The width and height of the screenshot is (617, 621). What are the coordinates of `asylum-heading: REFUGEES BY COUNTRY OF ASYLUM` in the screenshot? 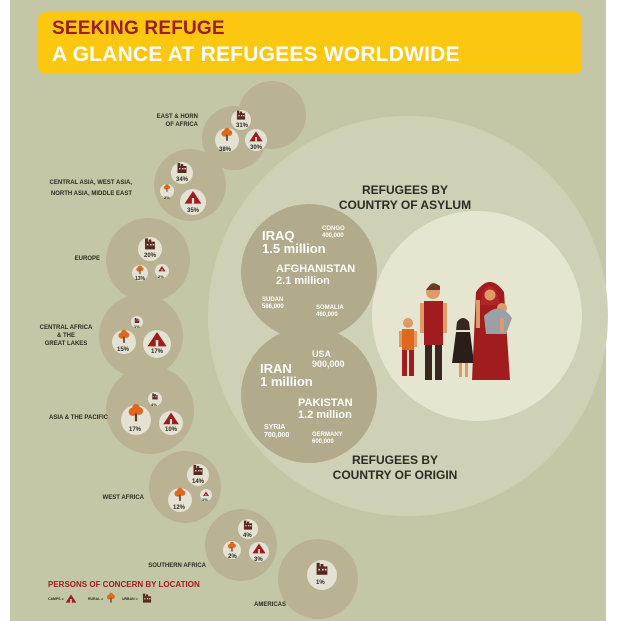 It's located at (405, 197).